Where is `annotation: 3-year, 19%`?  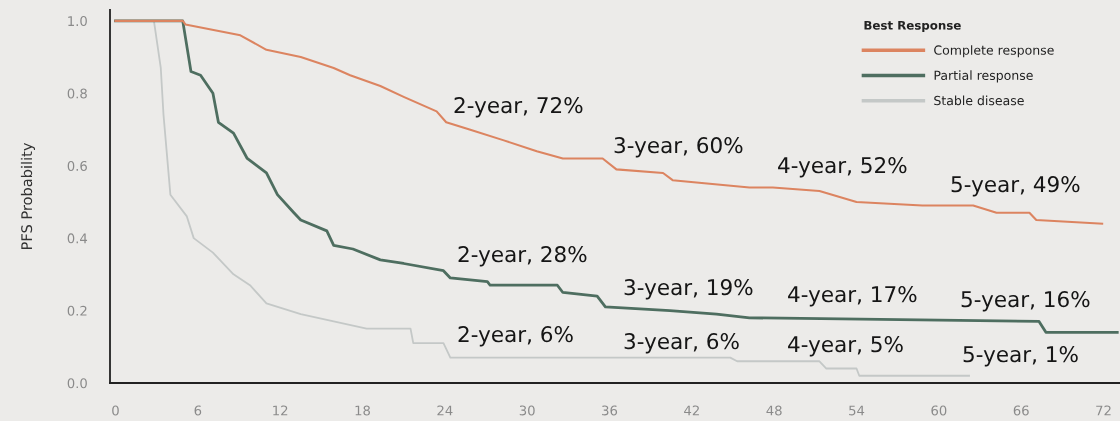 annotation: 3-year, 19% is located at coordinates (688, 289).